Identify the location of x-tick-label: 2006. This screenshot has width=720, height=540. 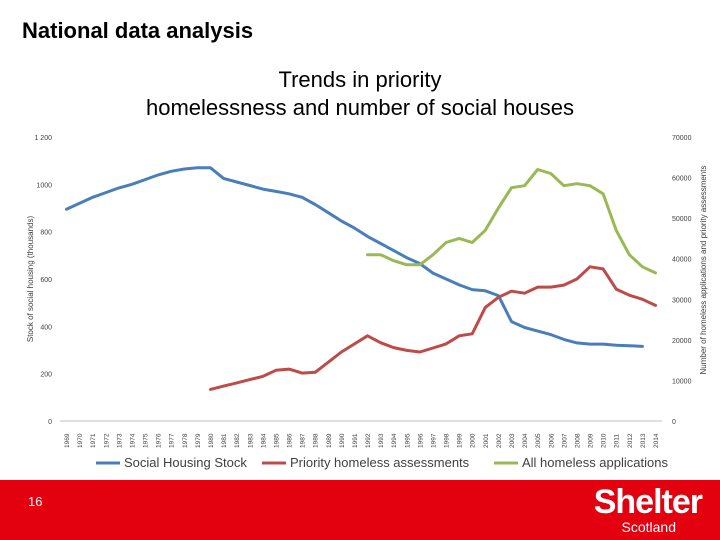
(551, 440).